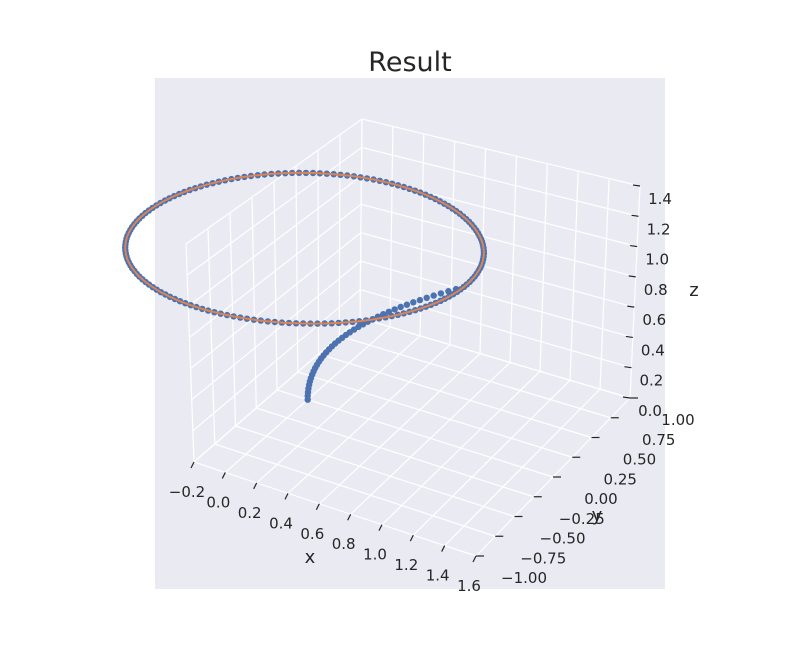 This screenshot has height=662, width=800. I want to click on y-axis-tick-label: 0.75, so click(658, 440).